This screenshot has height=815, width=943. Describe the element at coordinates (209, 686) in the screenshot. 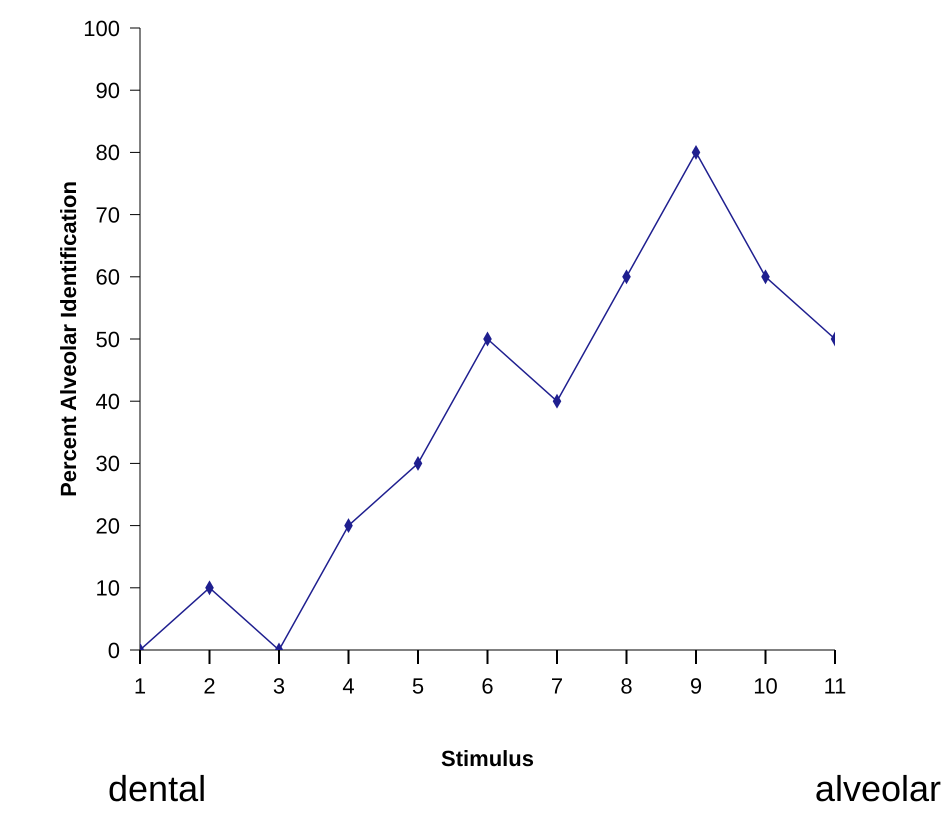

I see `x-tick-label: 2` at that location.